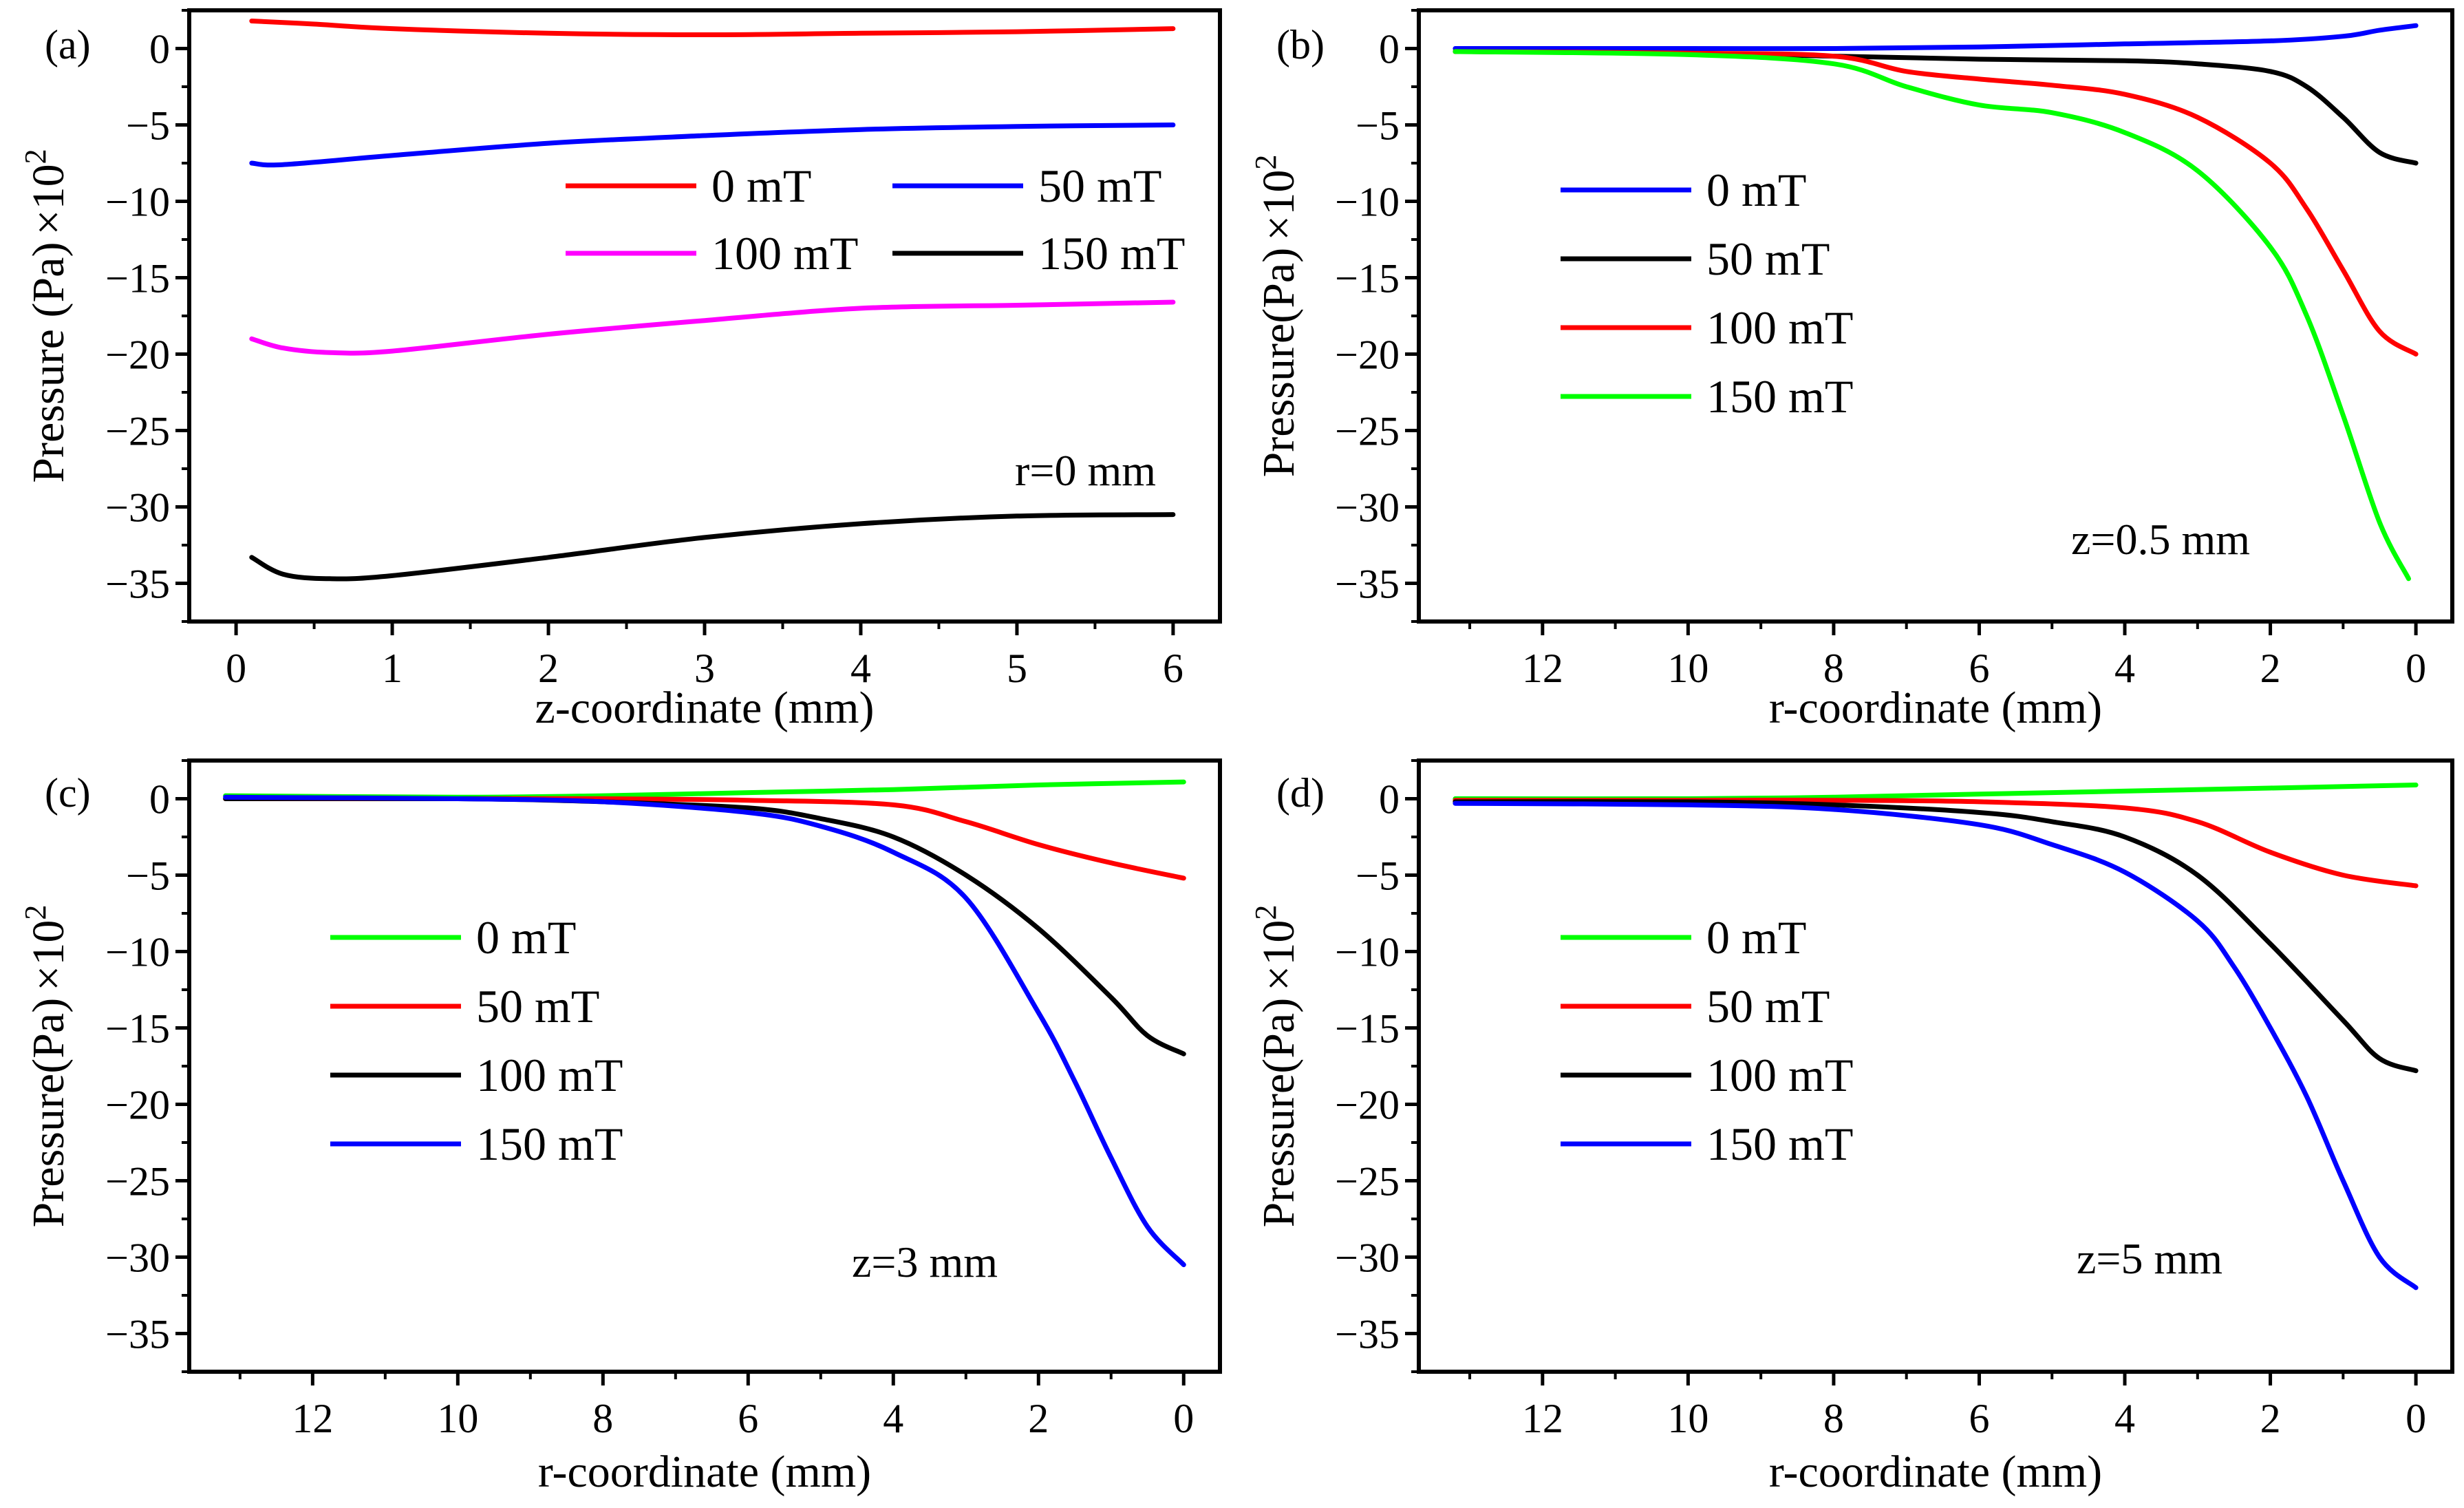 The image size is (2464, 1508). I want to click on x-tick-label: 3, so click(704, 668).